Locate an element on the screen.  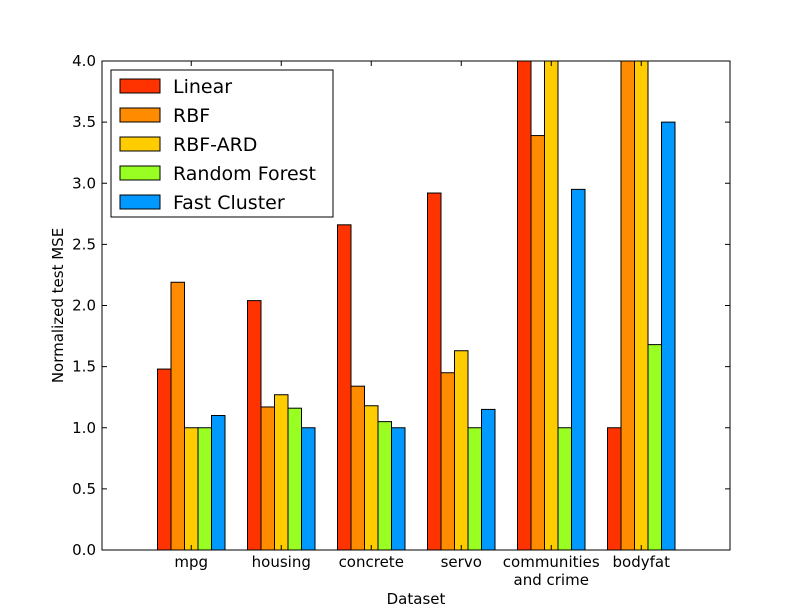
y-tick-label: 3.0 is located at coordinates (84, 183).